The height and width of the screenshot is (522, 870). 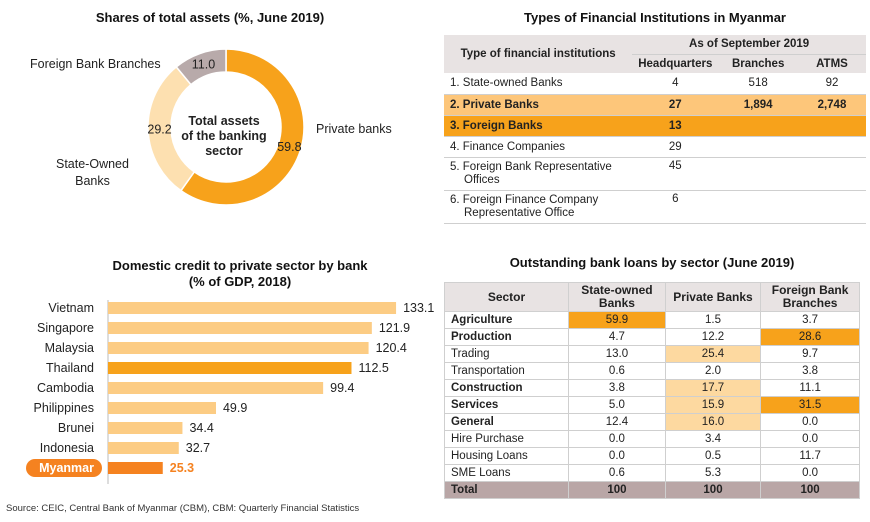 What do you see at coordinates (675, 84) in the screenshot?
I see `inst-hq: 4` at bounding box center [675, 84].